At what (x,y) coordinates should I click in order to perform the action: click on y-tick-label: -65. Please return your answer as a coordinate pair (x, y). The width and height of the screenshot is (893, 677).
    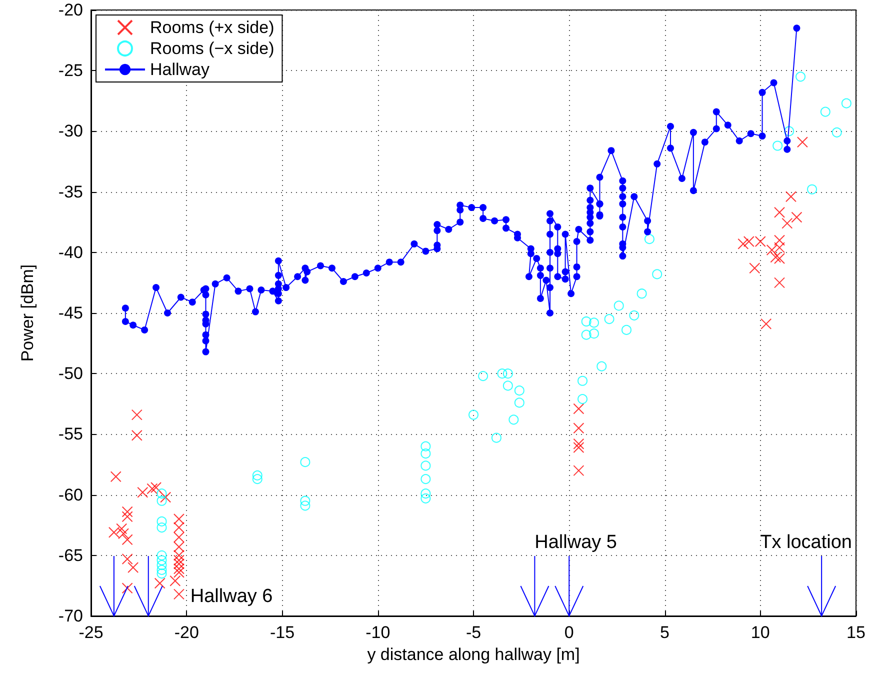
    Looking at the image, I should click on (70, 555).